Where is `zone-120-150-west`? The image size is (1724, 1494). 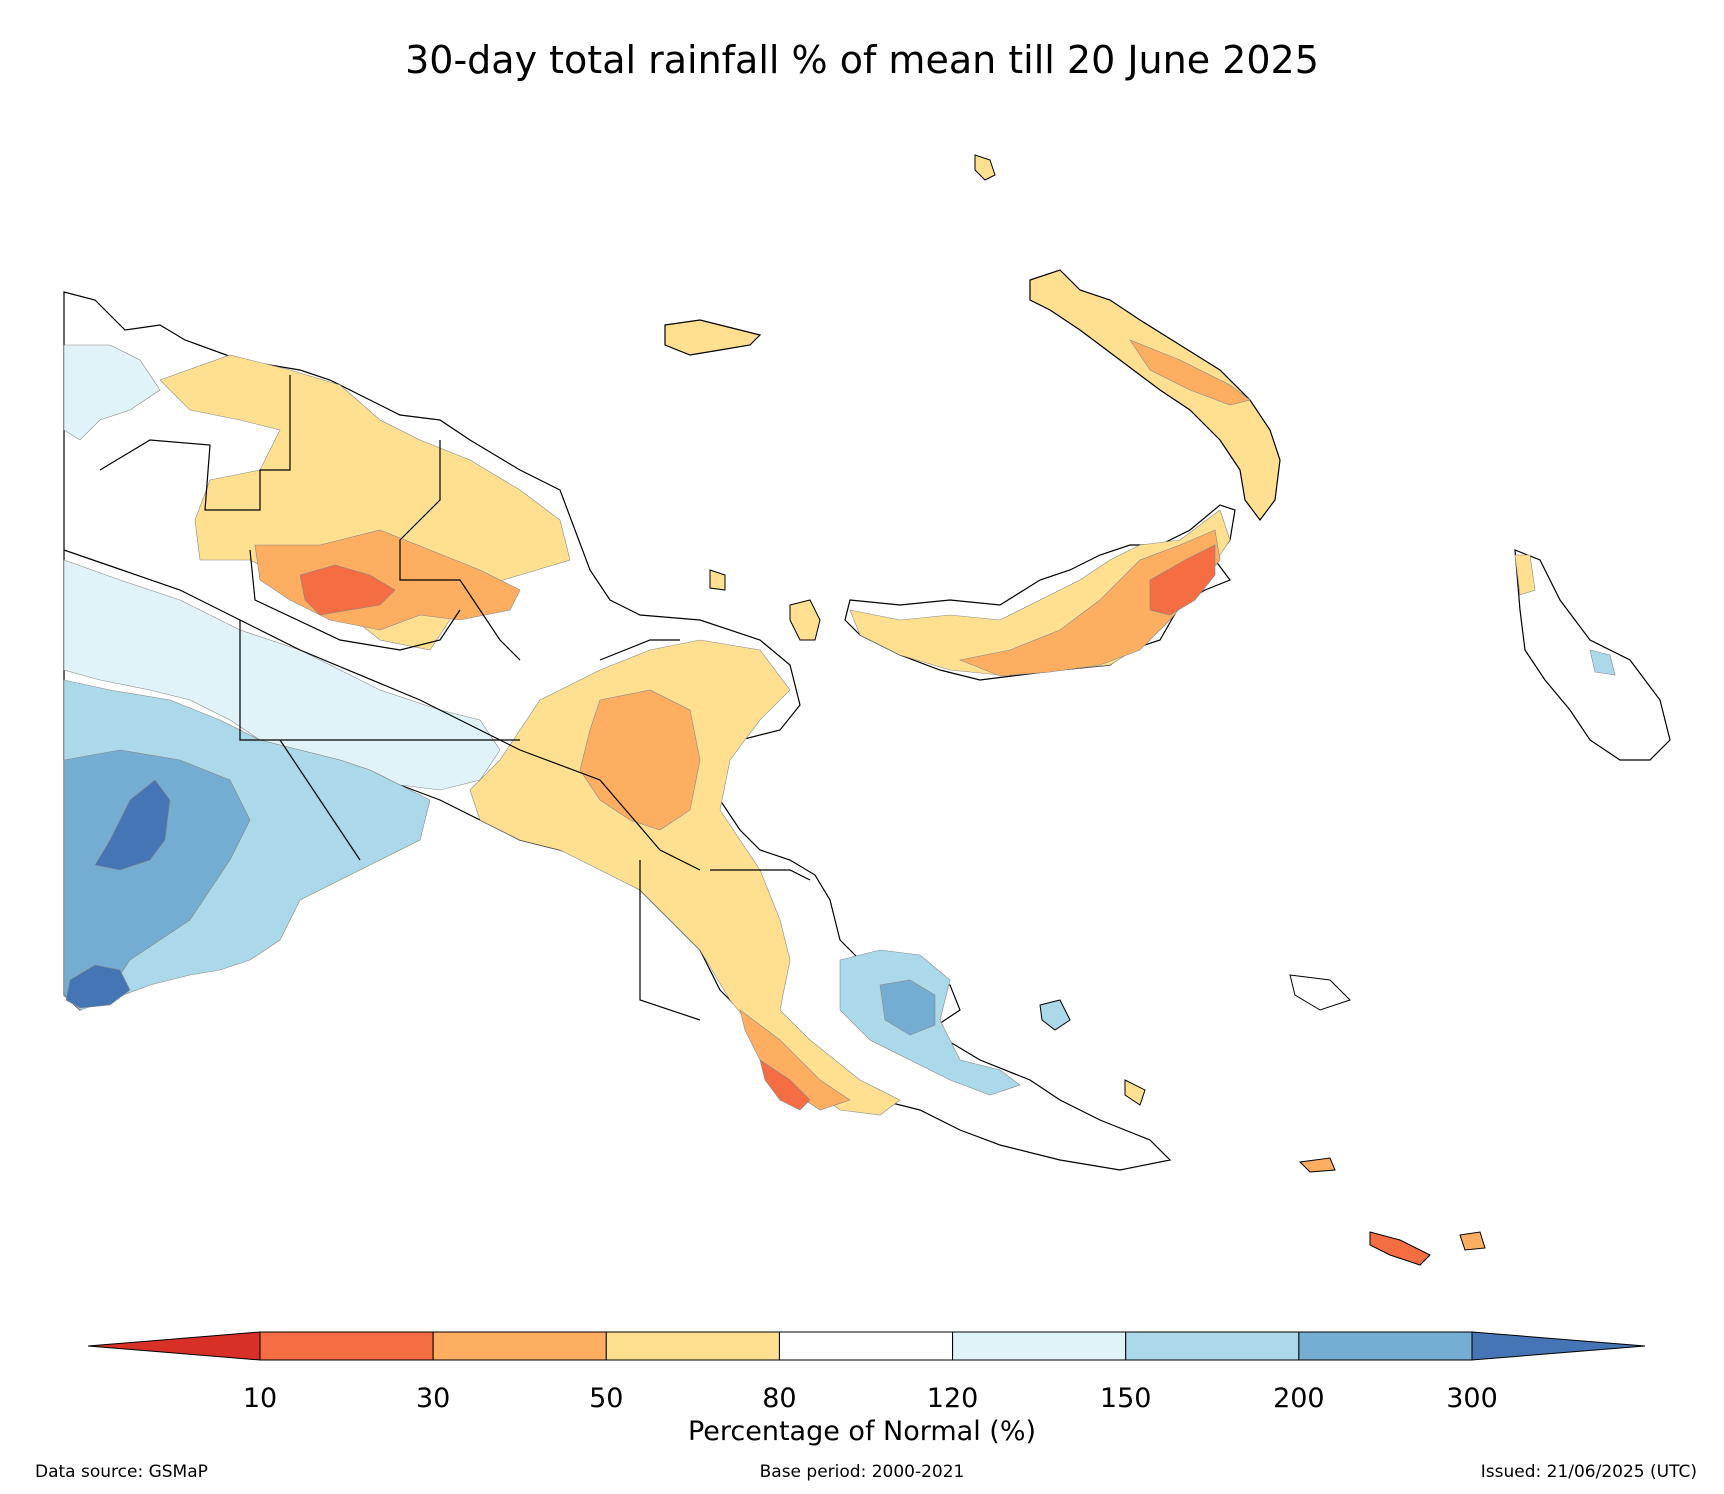 zone-120-150-west is located at coordinates (282, 567).